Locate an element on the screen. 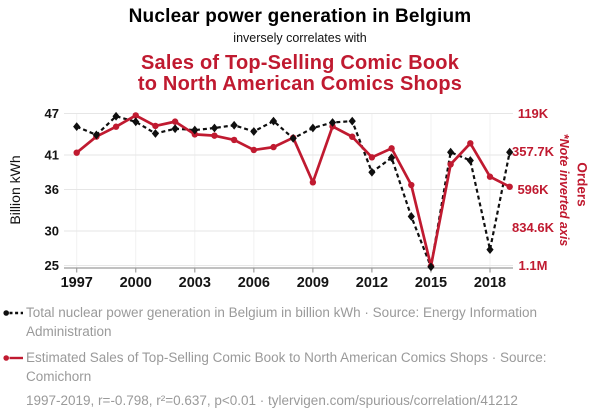 The width and height of the screenshot is (600, 414). svg-text: 41 is located at coordinates (52, 154).